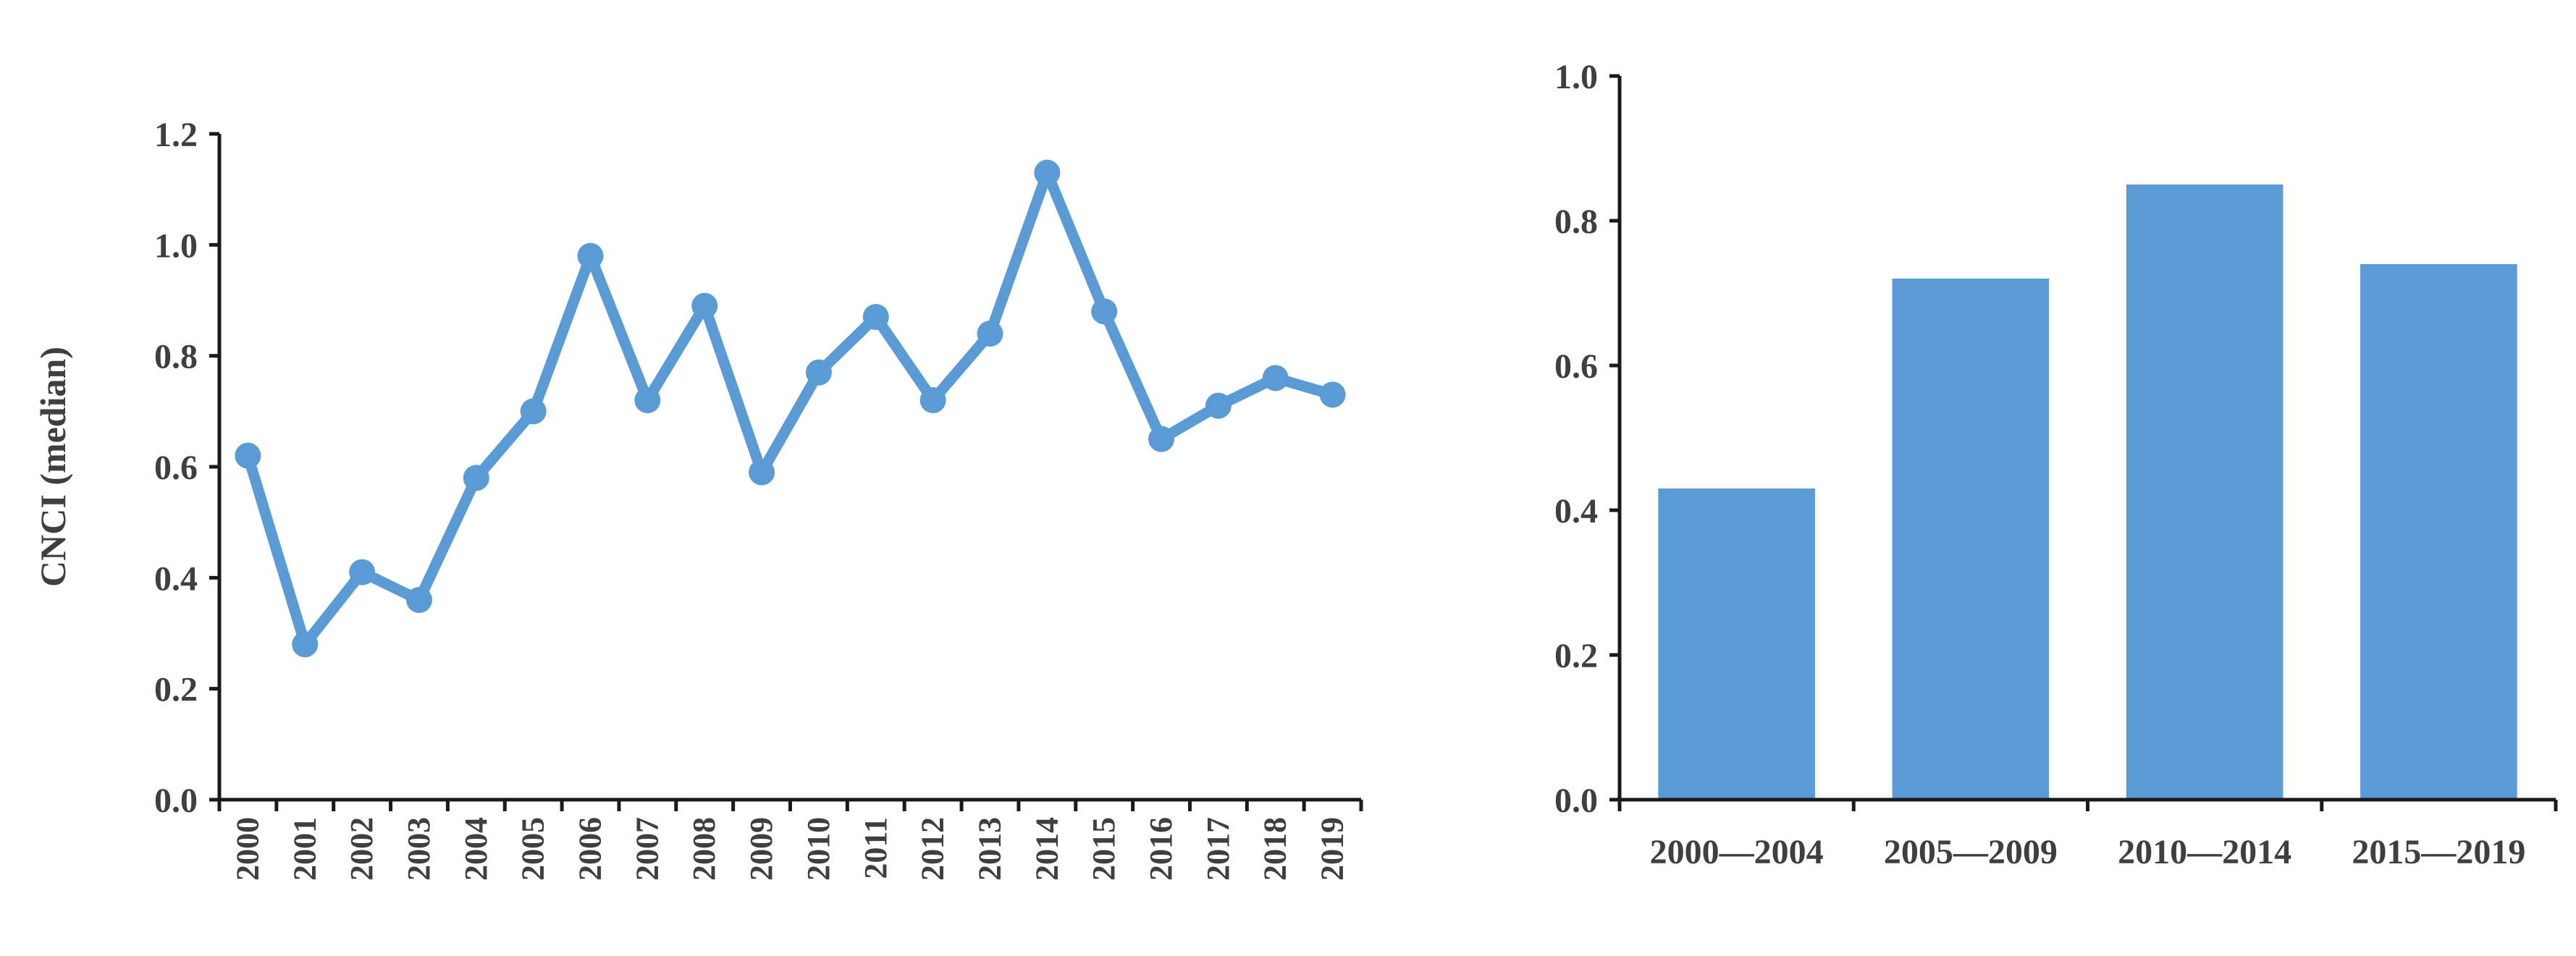  Describe the element at coordinates (176, 246) in the screenshot. I see `line-y-tick-label: 1.0` at that location.